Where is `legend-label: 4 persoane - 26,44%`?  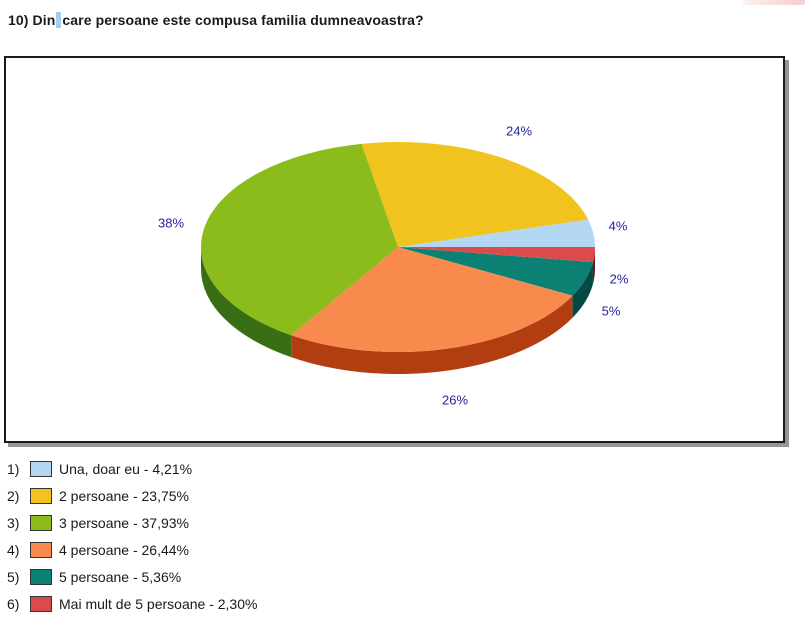
legend-label: 4 persoane - 26,44% is located at coordinates (124, 549).